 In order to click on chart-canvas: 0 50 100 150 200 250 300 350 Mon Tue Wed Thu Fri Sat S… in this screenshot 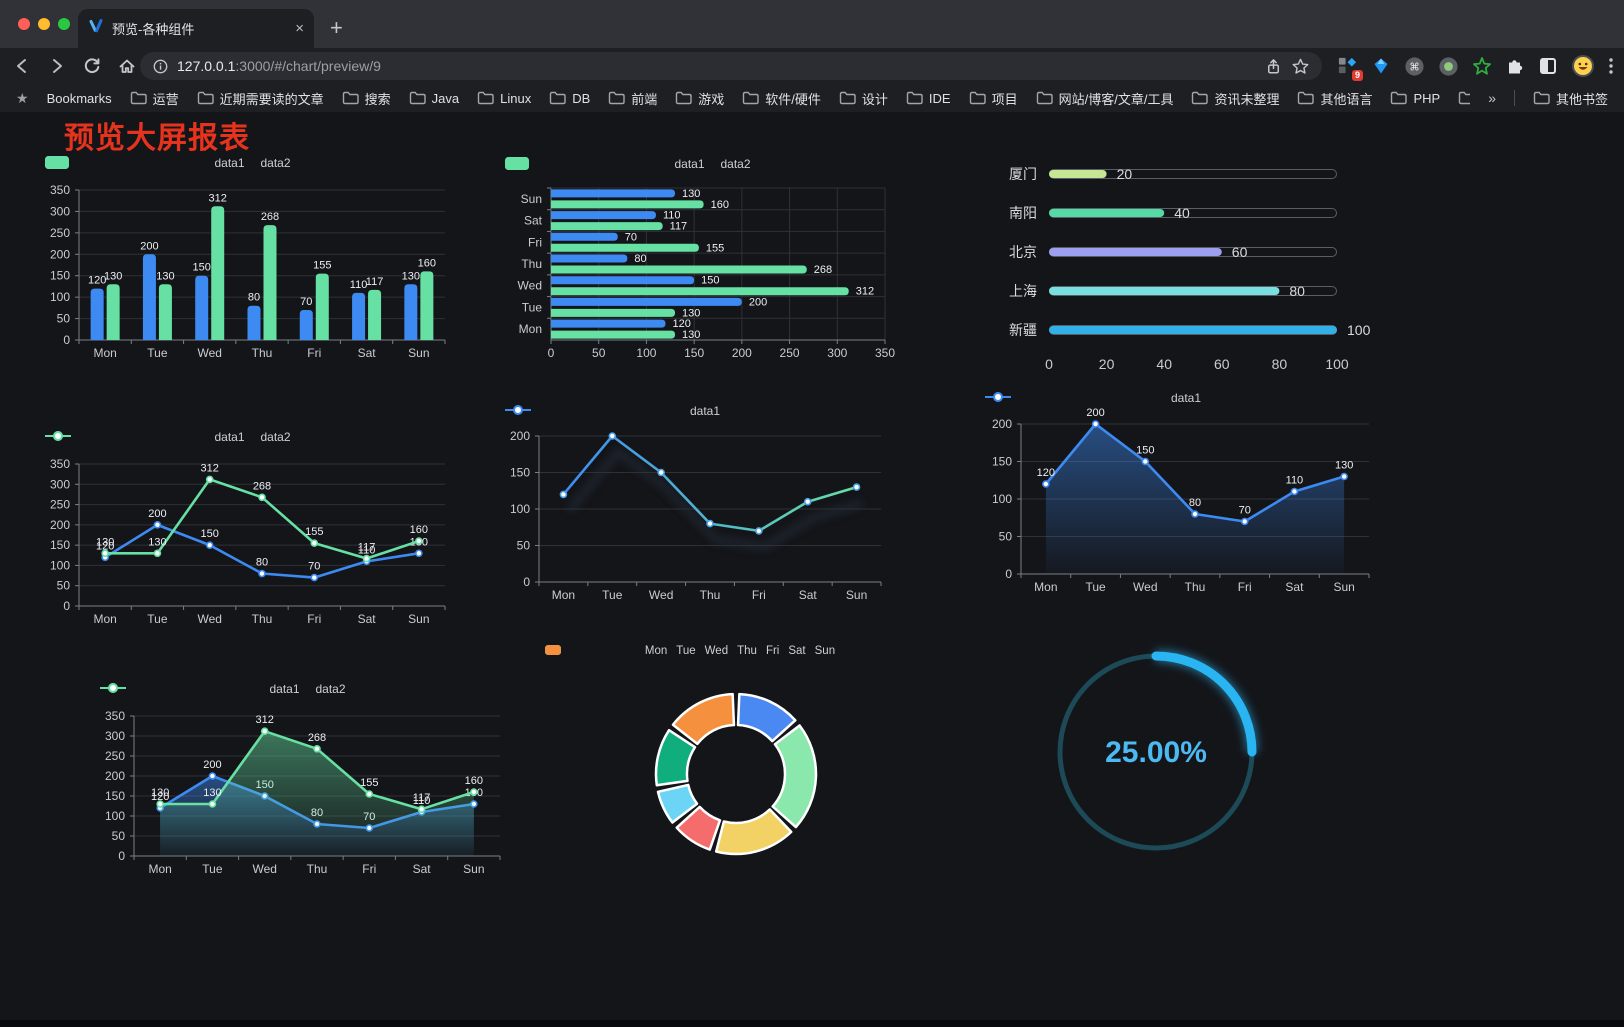, I will do `click(248, 271)`.